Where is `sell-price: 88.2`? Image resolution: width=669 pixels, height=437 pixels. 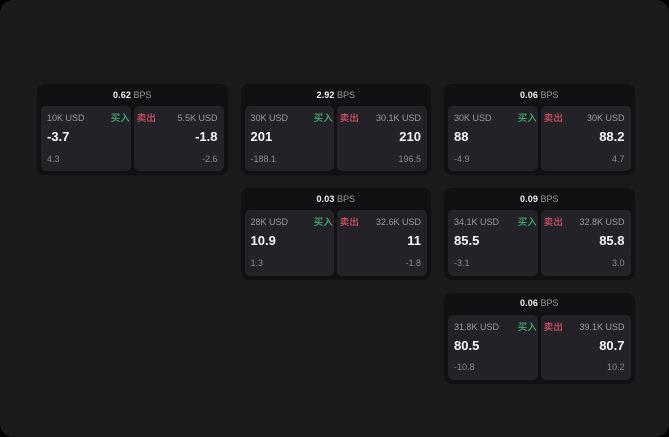
sell-price: 88.2 is located at coordinates (612, 136).